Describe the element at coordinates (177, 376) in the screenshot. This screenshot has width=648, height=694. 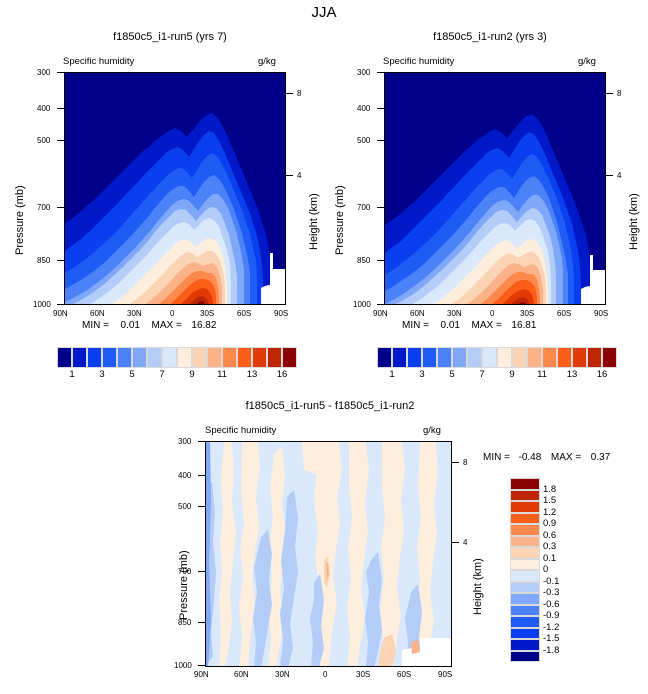
I see `panel-run5-colorbar-labels: 1 3 5 7 9 11 13 16` at that location.